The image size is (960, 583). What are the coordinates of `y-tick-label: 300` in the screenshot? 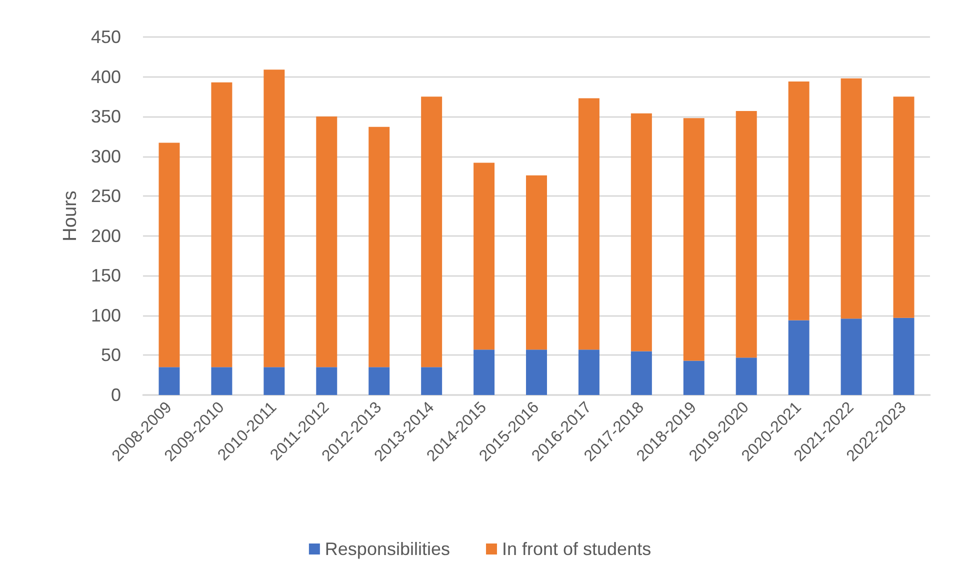 It's located at (105, 156).